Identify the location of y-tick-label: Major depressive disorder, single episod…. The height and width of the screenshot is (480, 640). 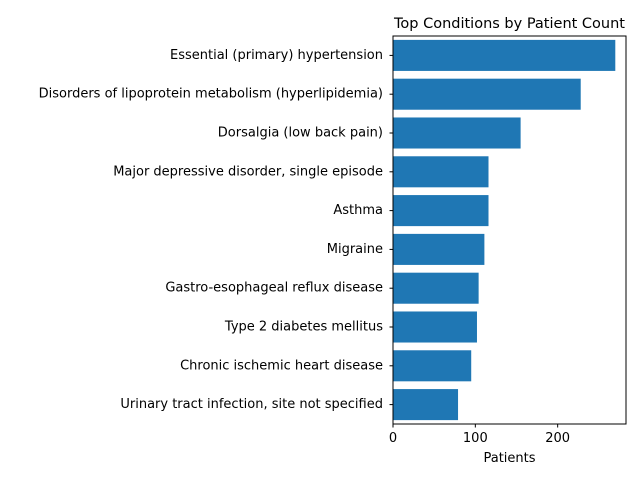
(248, 171).